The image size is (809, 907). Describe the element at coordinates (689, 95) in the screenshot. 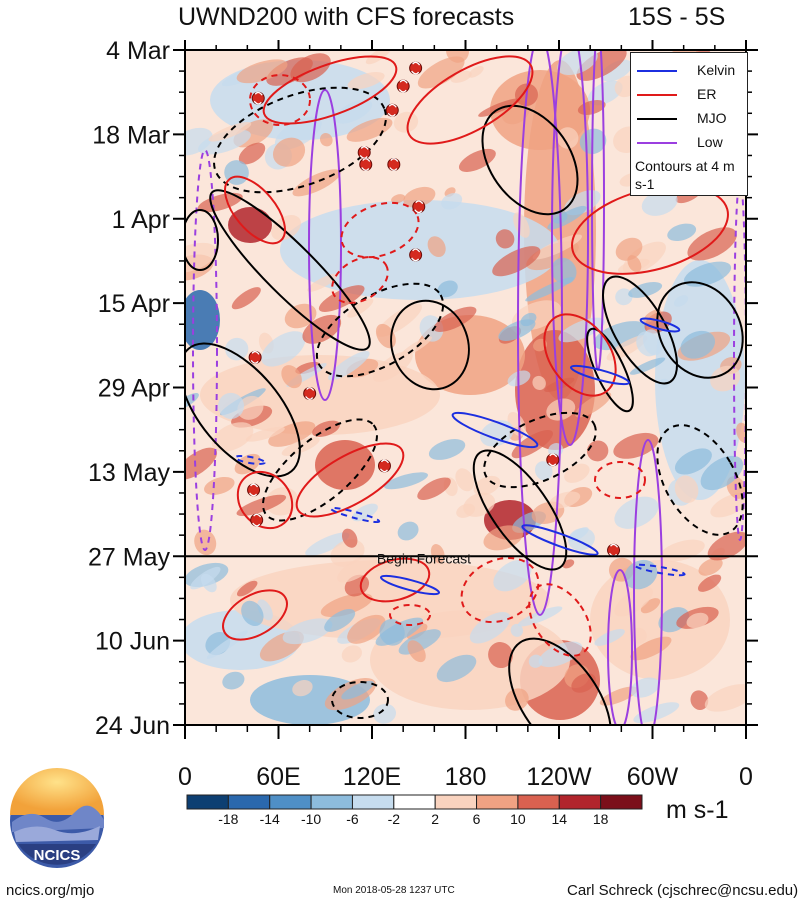

I see `legend-entry-er: ER` at that location.